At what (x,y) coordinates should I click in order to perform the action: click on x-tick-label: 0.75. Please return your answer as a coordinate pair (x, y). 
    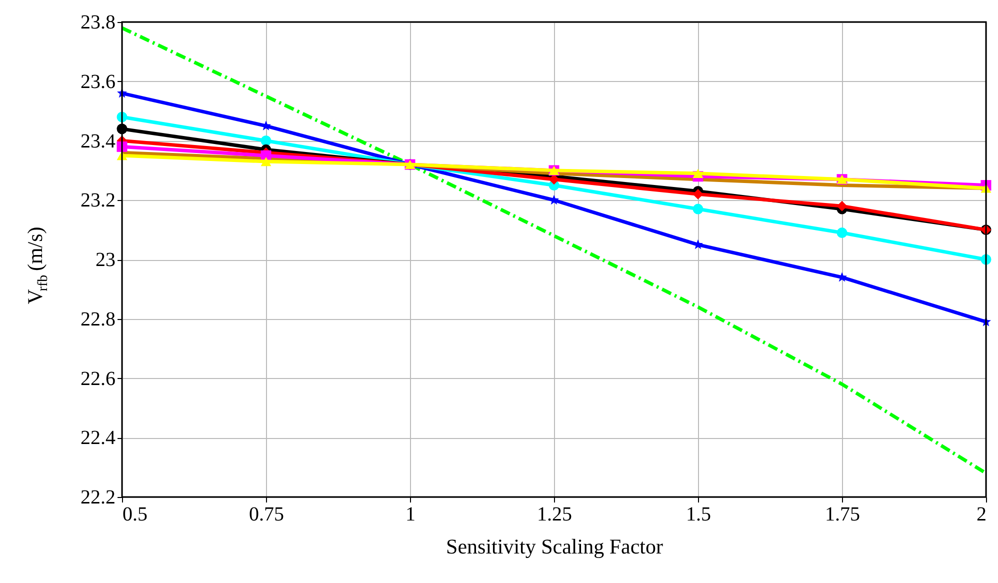
    Looking at the image, I should click on (266, 515).